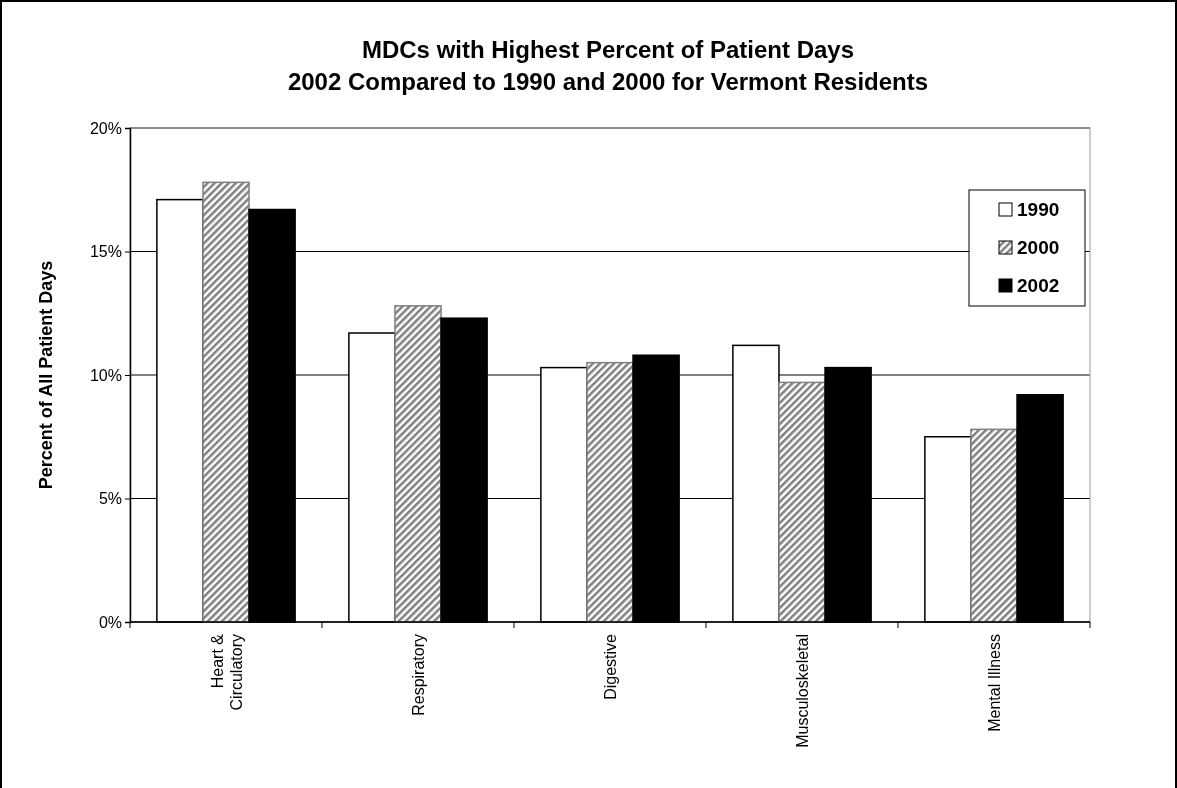 Image resolution: width=1177 pixels, height=788 pixels. Describe the element at coordinates (105, 252) in the screenshot. I see `y-tick-label: 15%` at that location.